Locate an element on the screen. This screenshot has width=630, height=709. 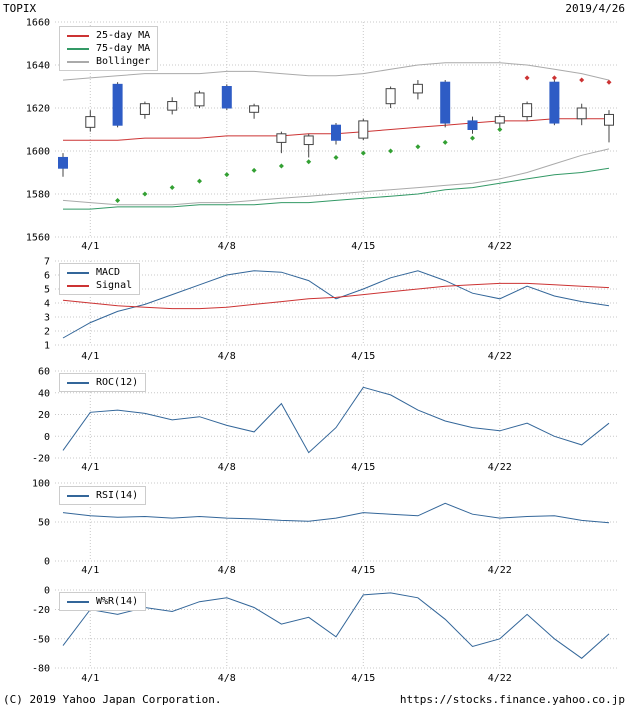
signal-legend-label: Signal is located at coordinates (114, 285).